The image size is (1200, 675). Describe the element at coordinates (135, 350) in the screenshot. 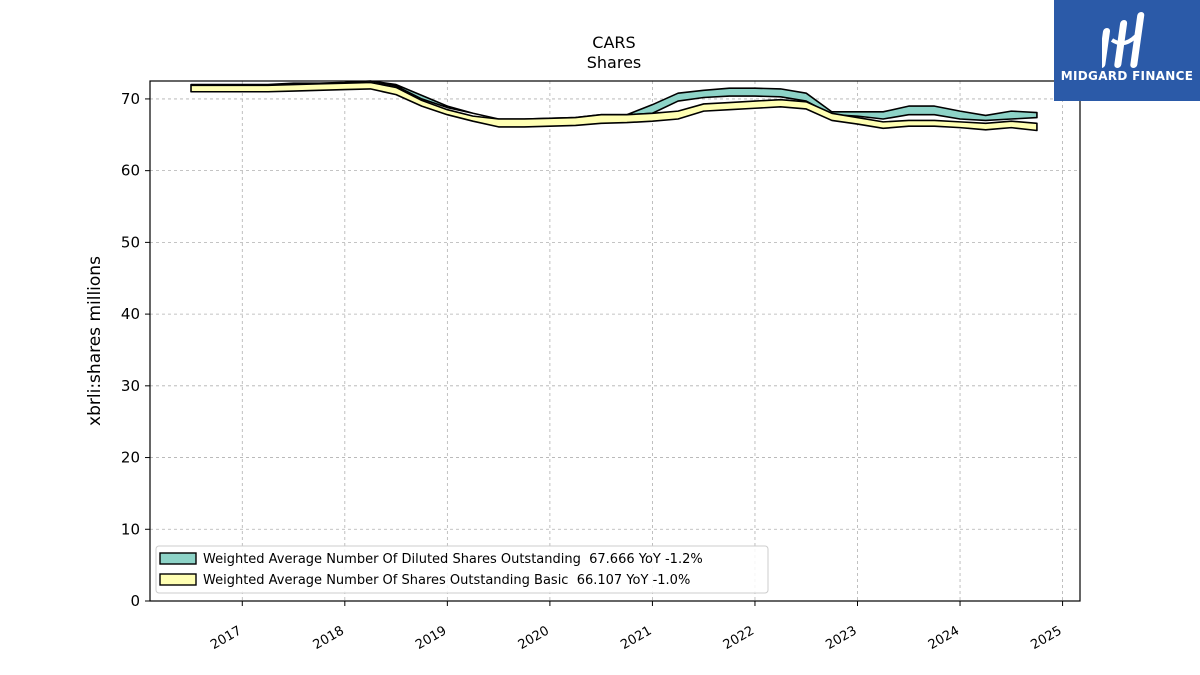

I see `y-axis: 0 10 20 30 40 50 60 70` at that location.